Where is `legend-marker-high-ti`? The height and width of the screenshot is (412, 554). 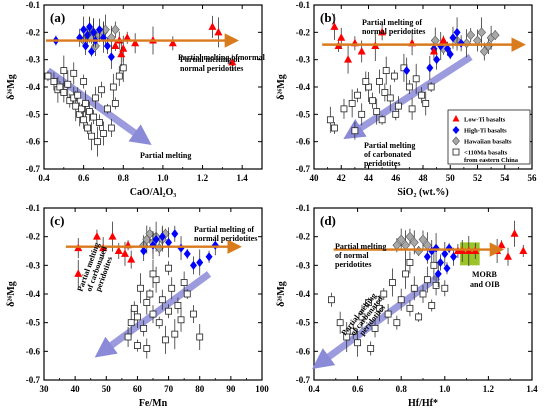
legend-marker-high-ti is located at coordinates (456, 130).